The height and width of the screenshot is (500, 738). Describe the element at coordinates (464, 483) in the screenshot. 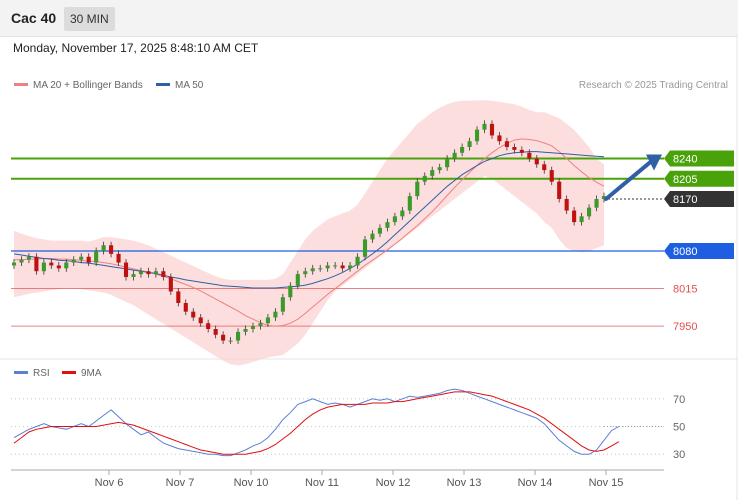

I see `x-tick-Nov-13: Nov 13` at that location.